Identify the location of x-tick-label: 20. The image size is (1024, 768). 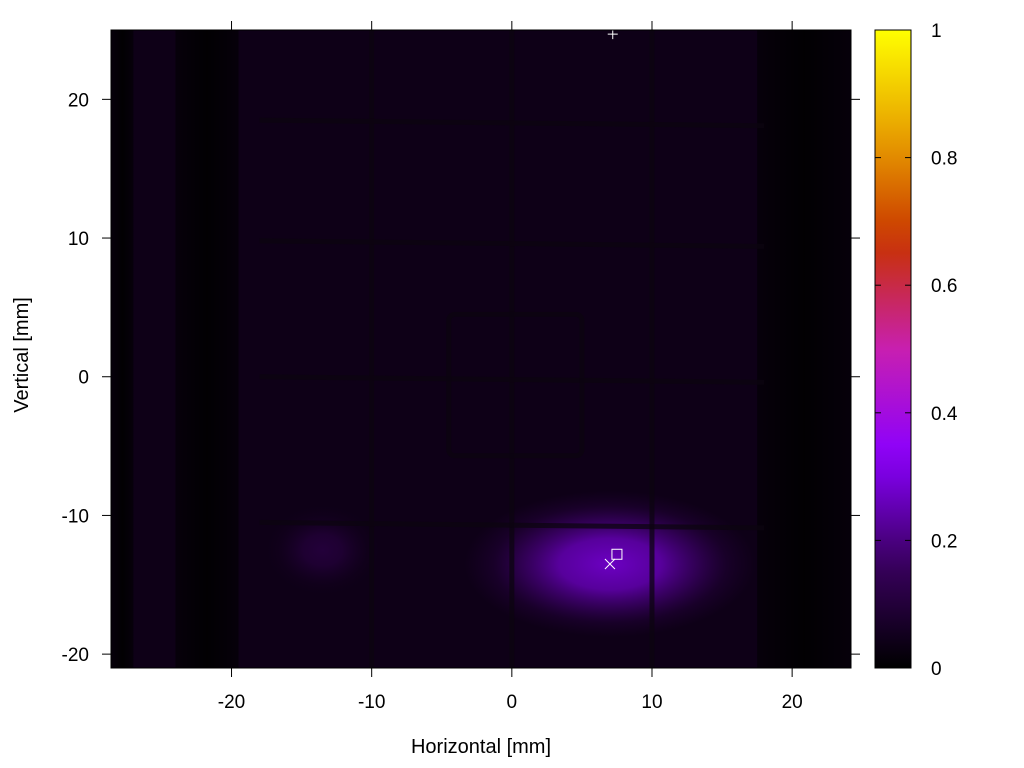
(792, 702).